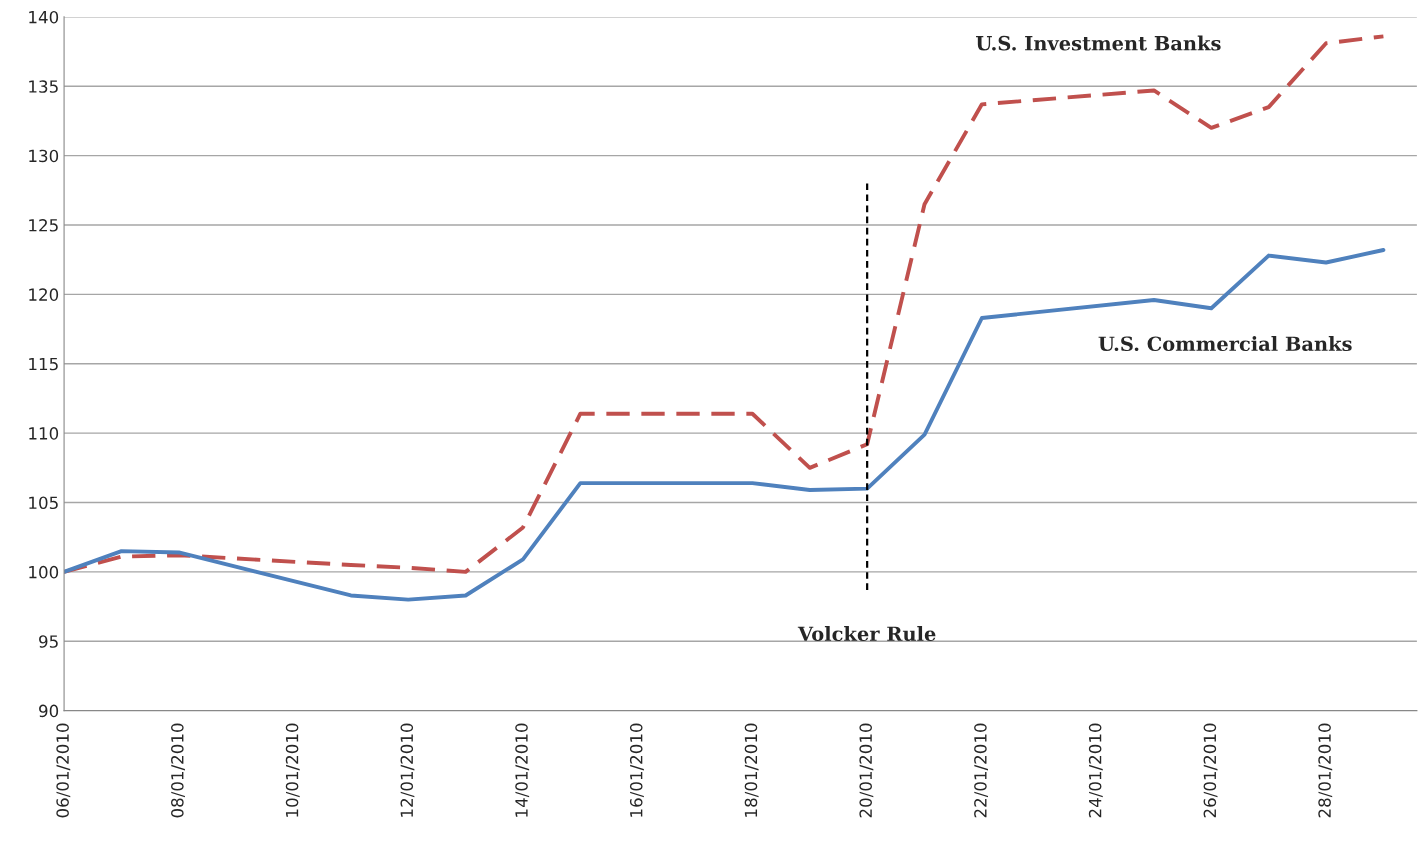 The width and height of the screenshot is (1424, 846). What do you see at coordinates (44, 156) in the screenshot?
I see `y-tick-label: 130` at bounding box center [44, 156].